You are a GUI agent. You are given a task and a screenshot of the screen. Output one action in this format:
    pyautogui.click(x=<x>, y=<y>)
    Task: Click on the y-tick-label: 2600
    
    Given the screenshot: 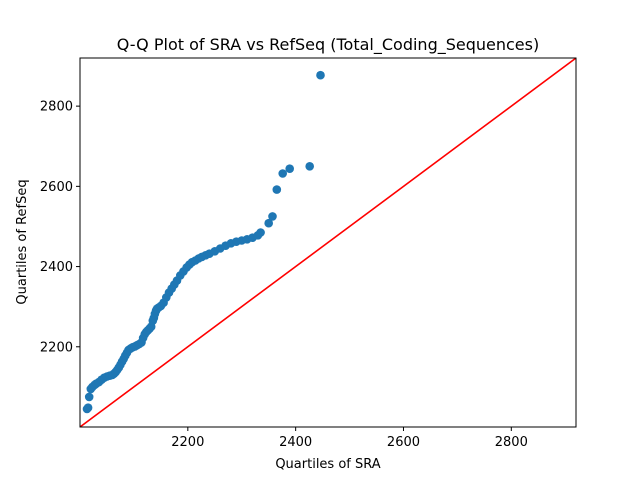 What is the action you would take?
    pyautogui.click(x=56, y=187)
    